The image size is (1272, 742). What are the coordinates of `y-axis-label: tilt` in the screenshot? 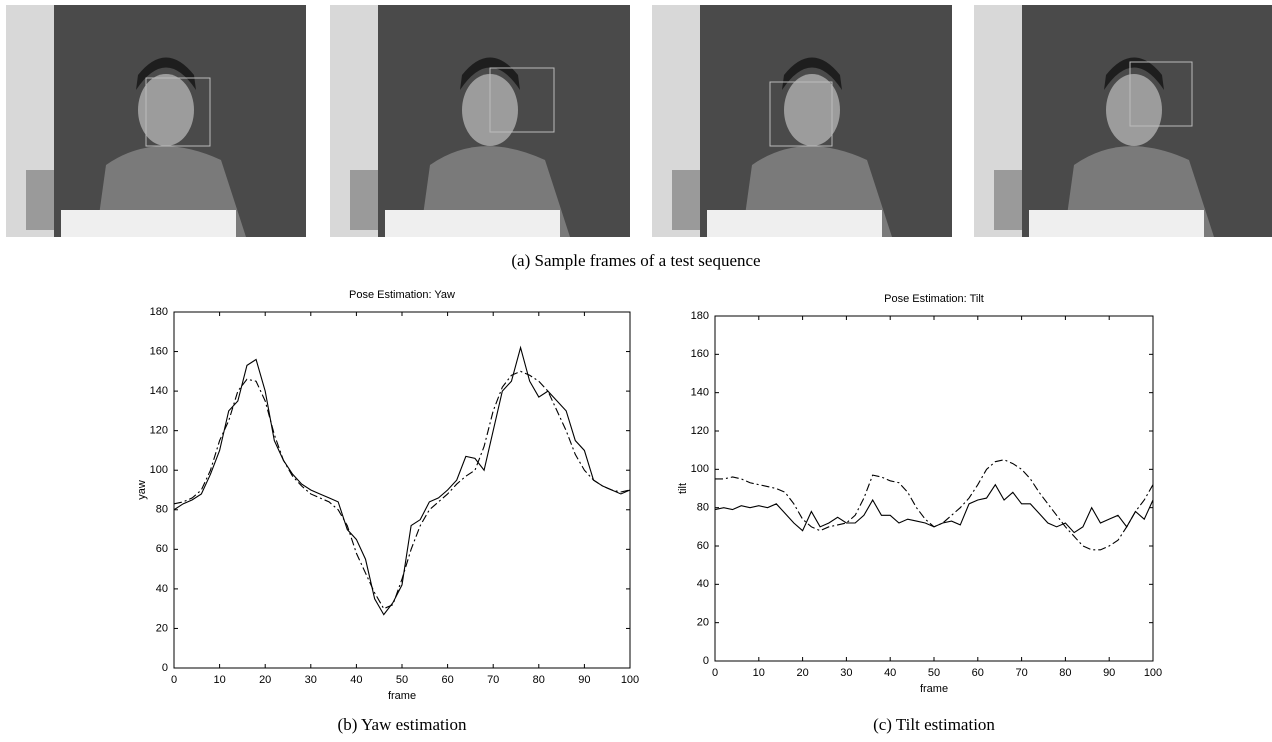 It's located at (683, 488).